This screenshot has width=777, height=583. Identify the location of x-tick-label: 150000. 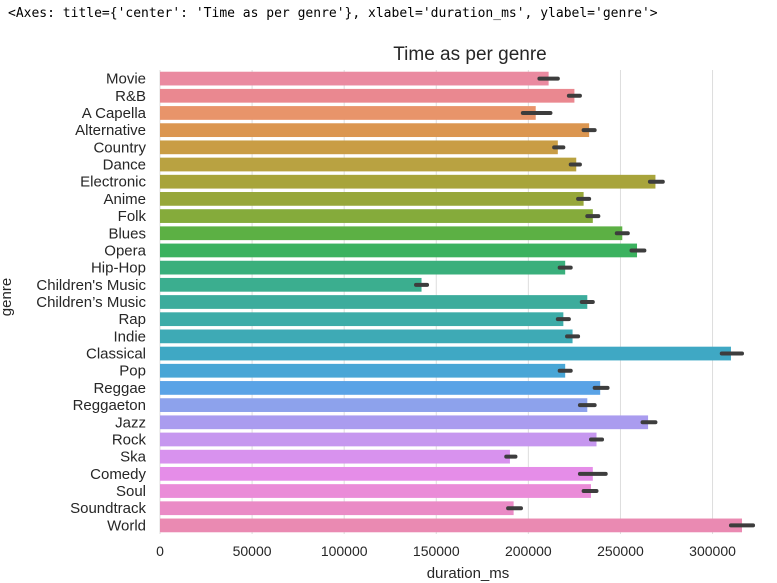
(436, 551).